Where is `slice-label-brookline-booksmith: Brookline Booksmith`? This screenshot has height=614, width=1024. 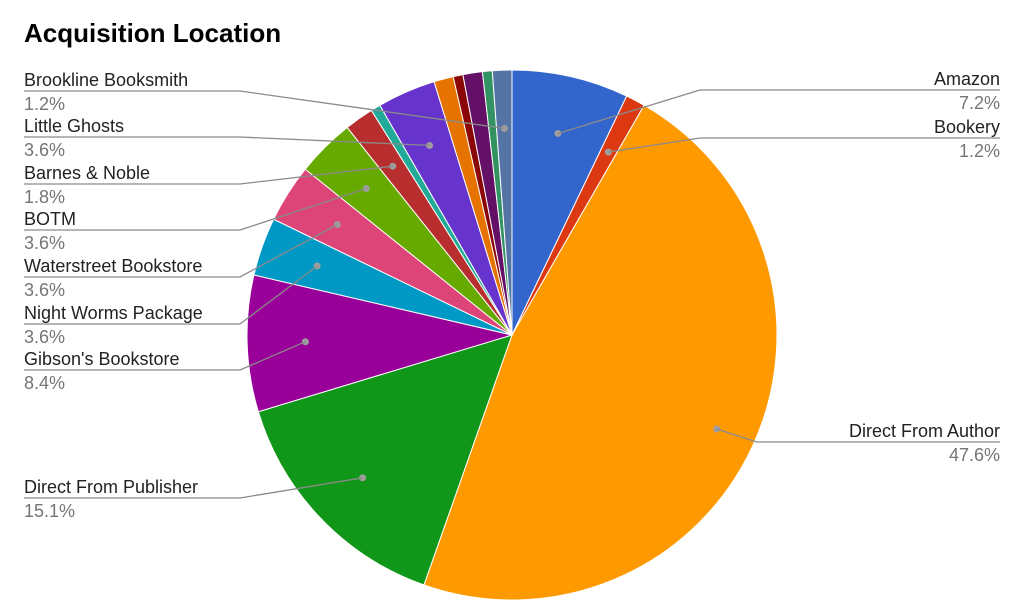 slice-label-brookline-booksmith: Brookline Booksmith is located at coordinates (106, 80).